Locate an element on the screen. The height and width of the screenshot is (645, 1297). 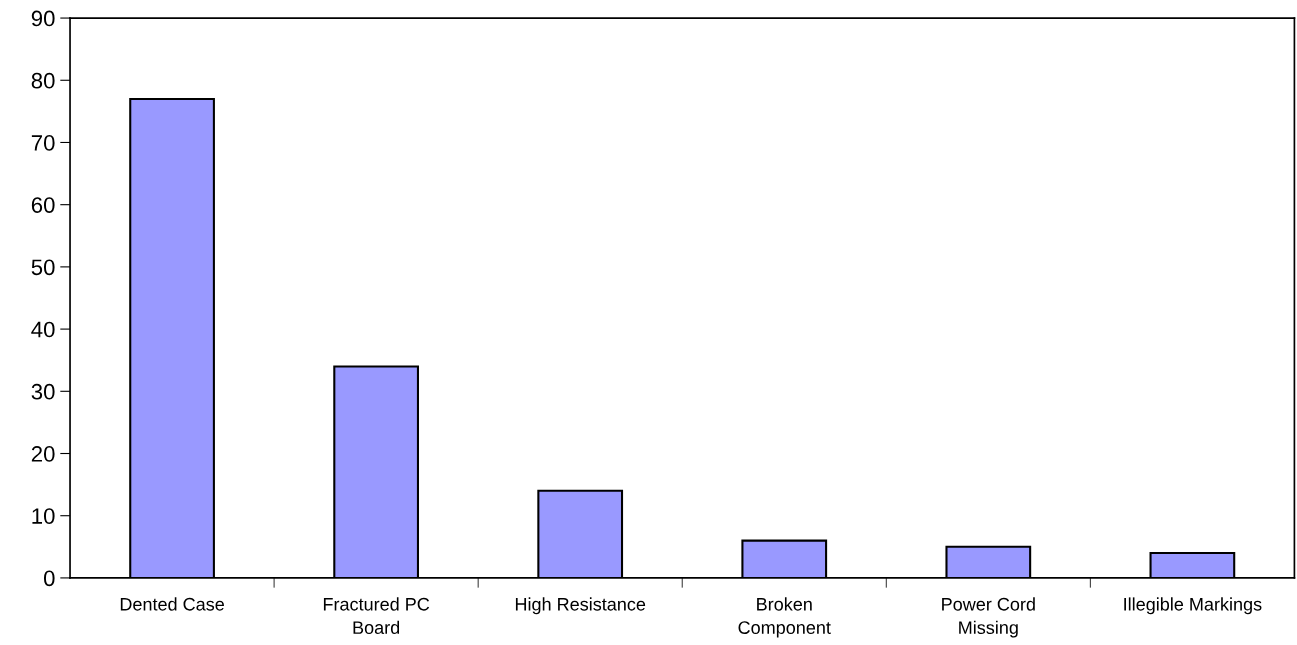
y-tick-label: 90 is located at coordinates (43, 18).